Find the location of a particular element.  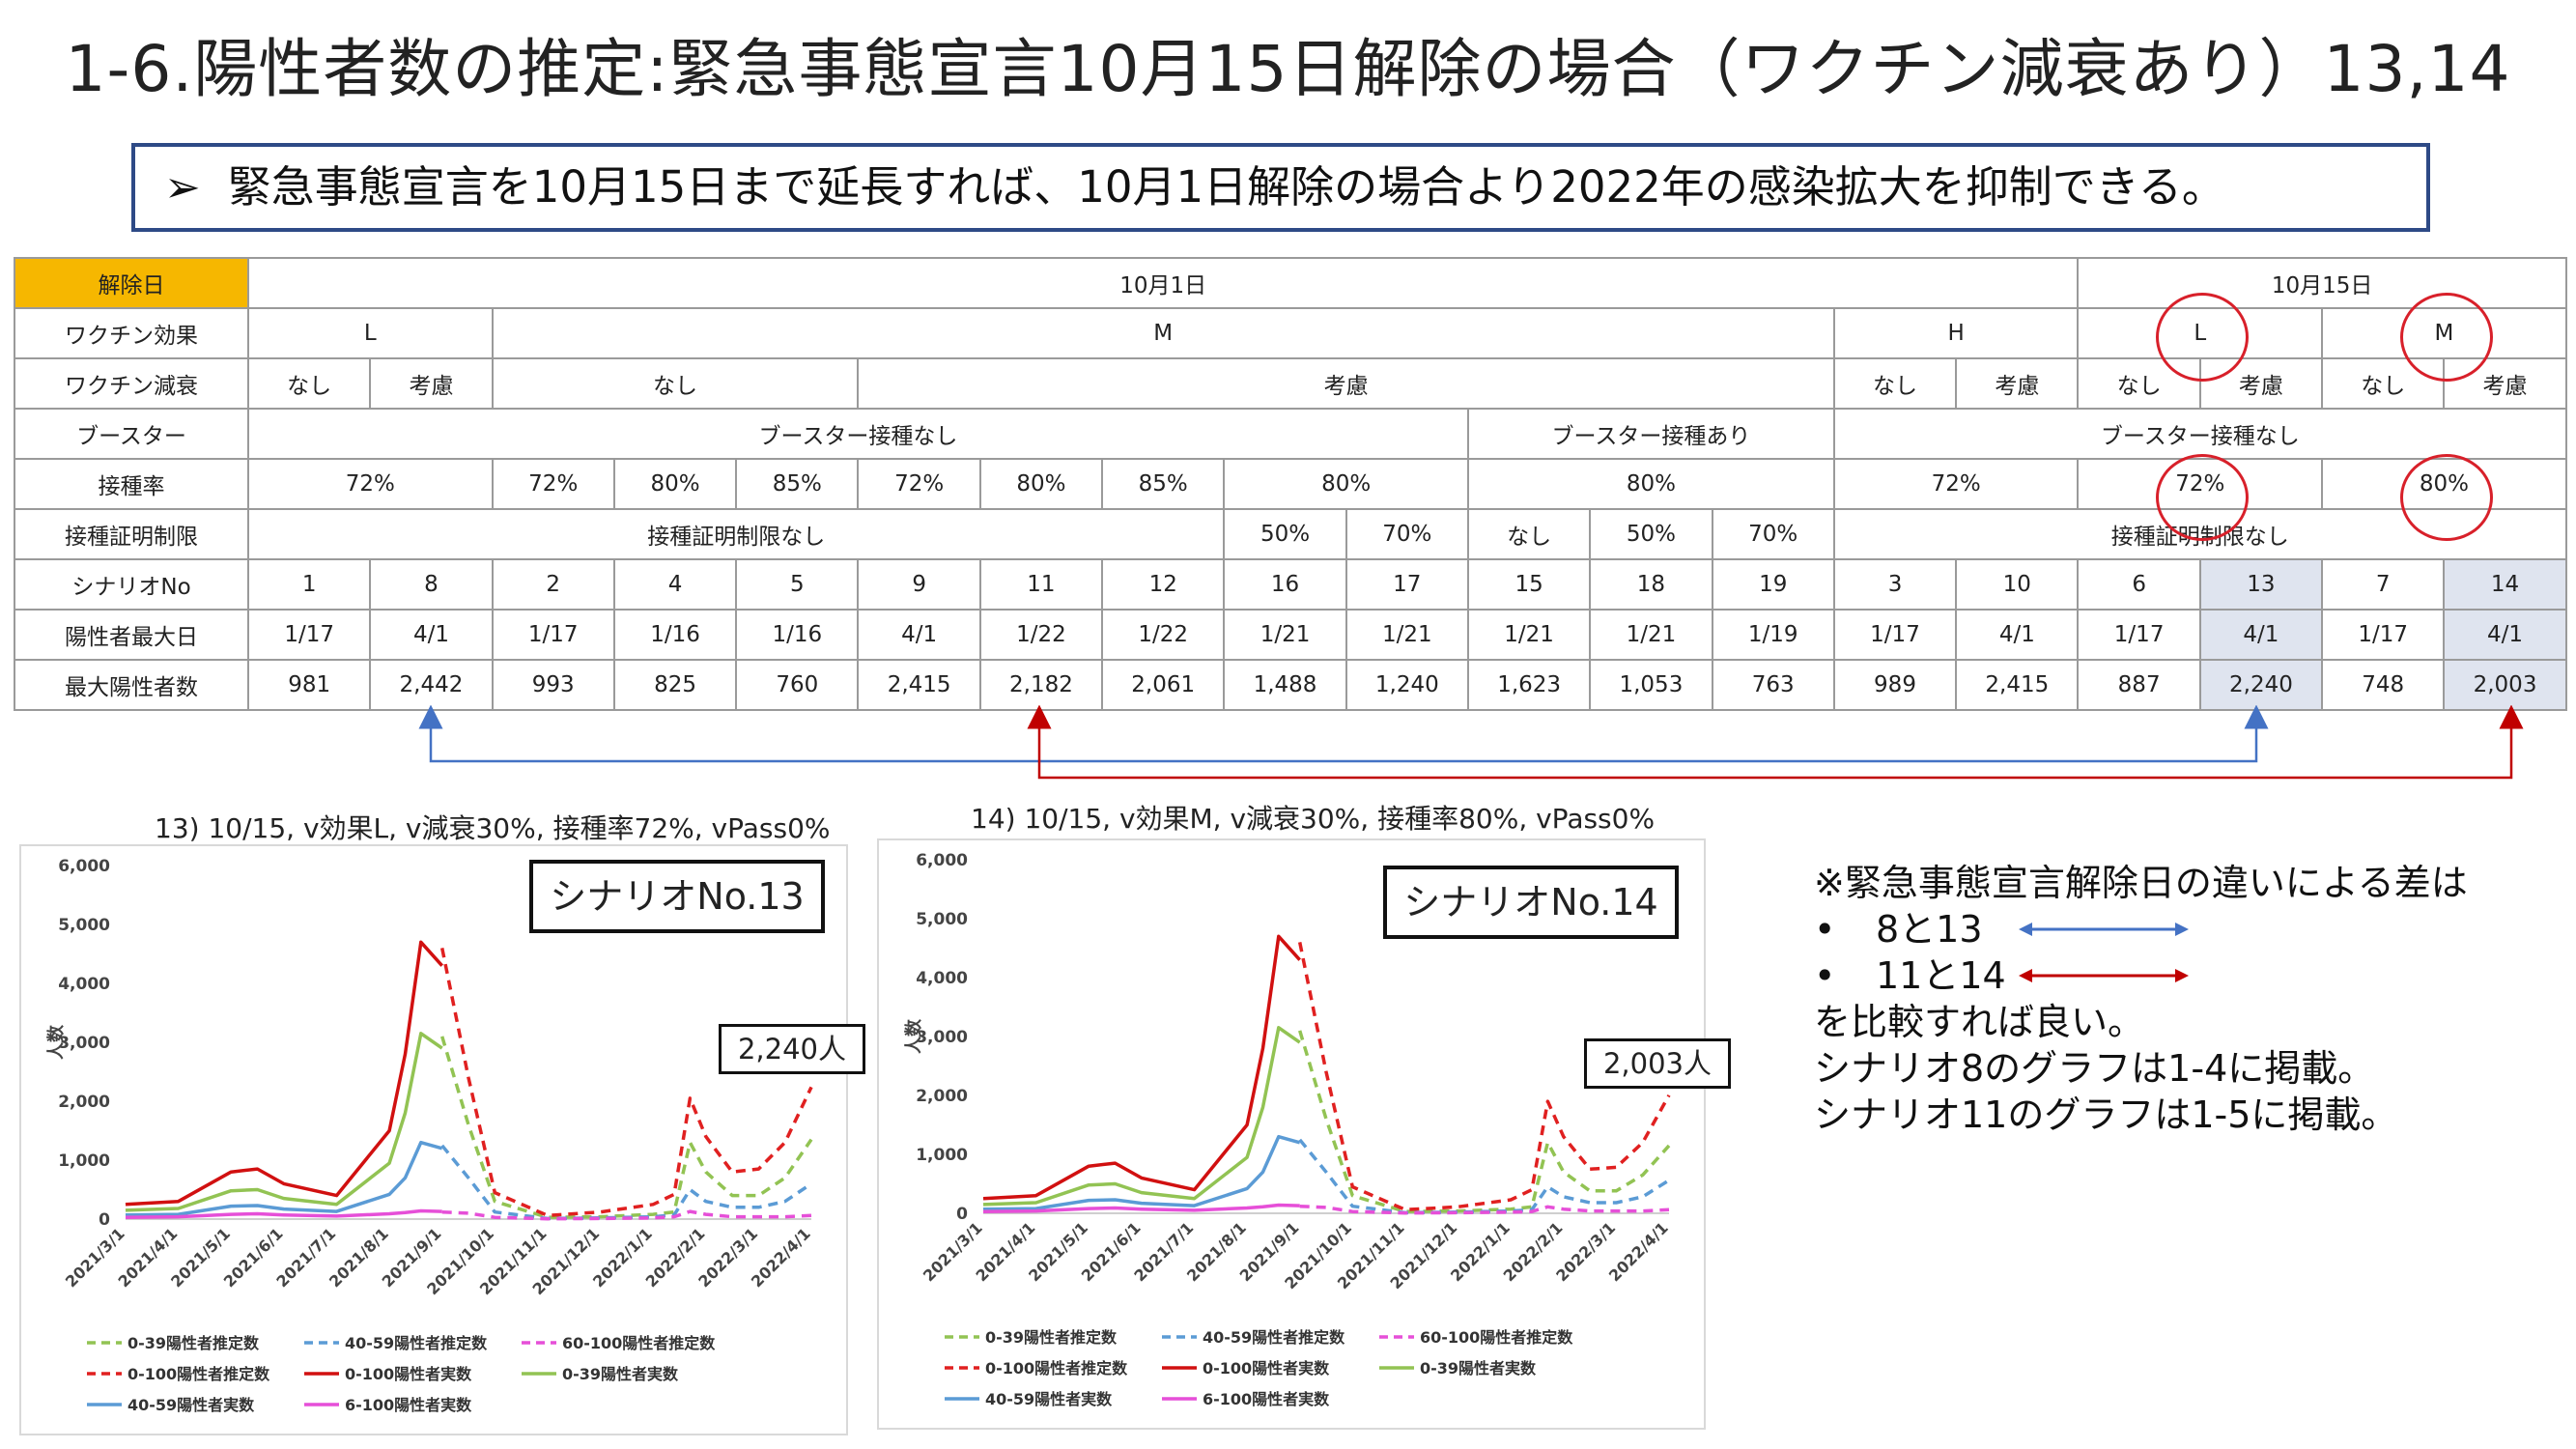

y-tick-label: 4,000 is located at coordinates (84, 984).